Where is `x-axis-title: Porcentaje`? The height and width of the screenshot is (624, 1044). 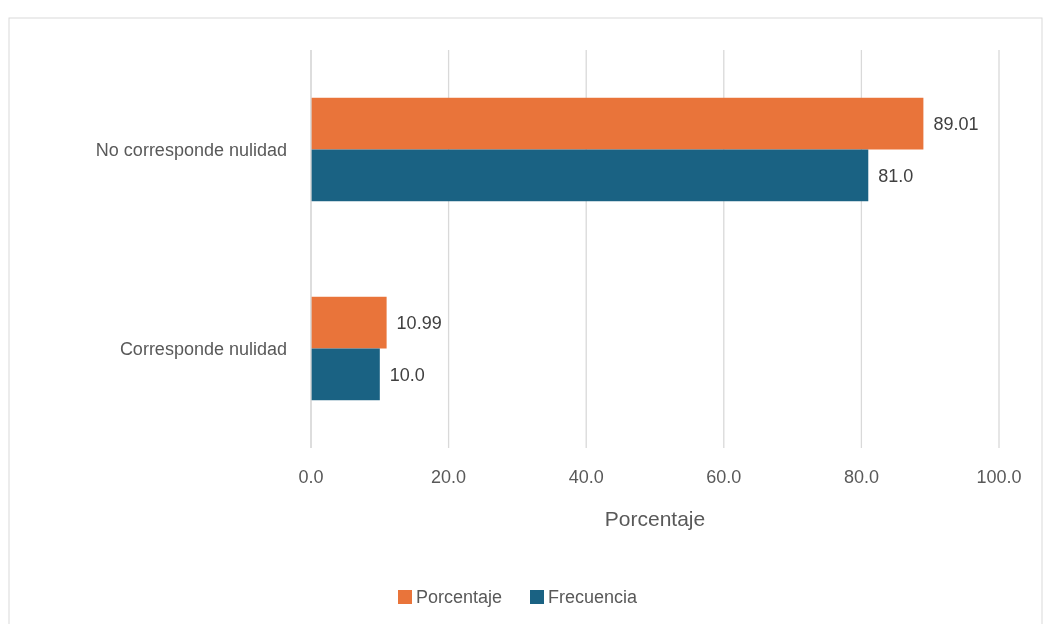
x-axis-title: Porcentaje is located at coordinates (655, 518).